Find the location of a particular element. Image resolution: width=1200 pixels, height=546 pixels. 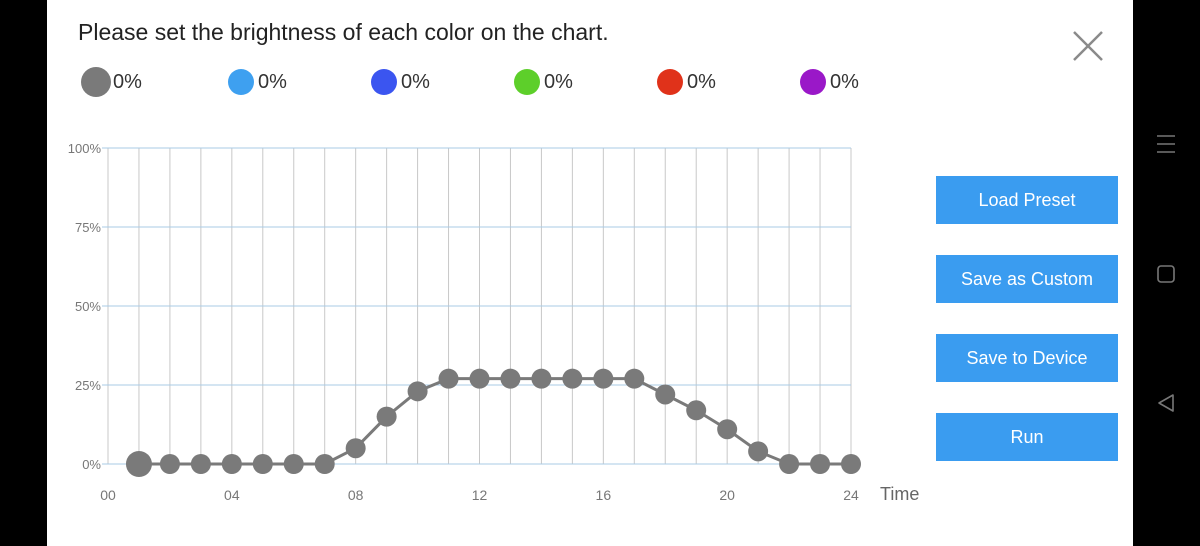

legend-item-4: 0% is located at coordinates (543, 82).